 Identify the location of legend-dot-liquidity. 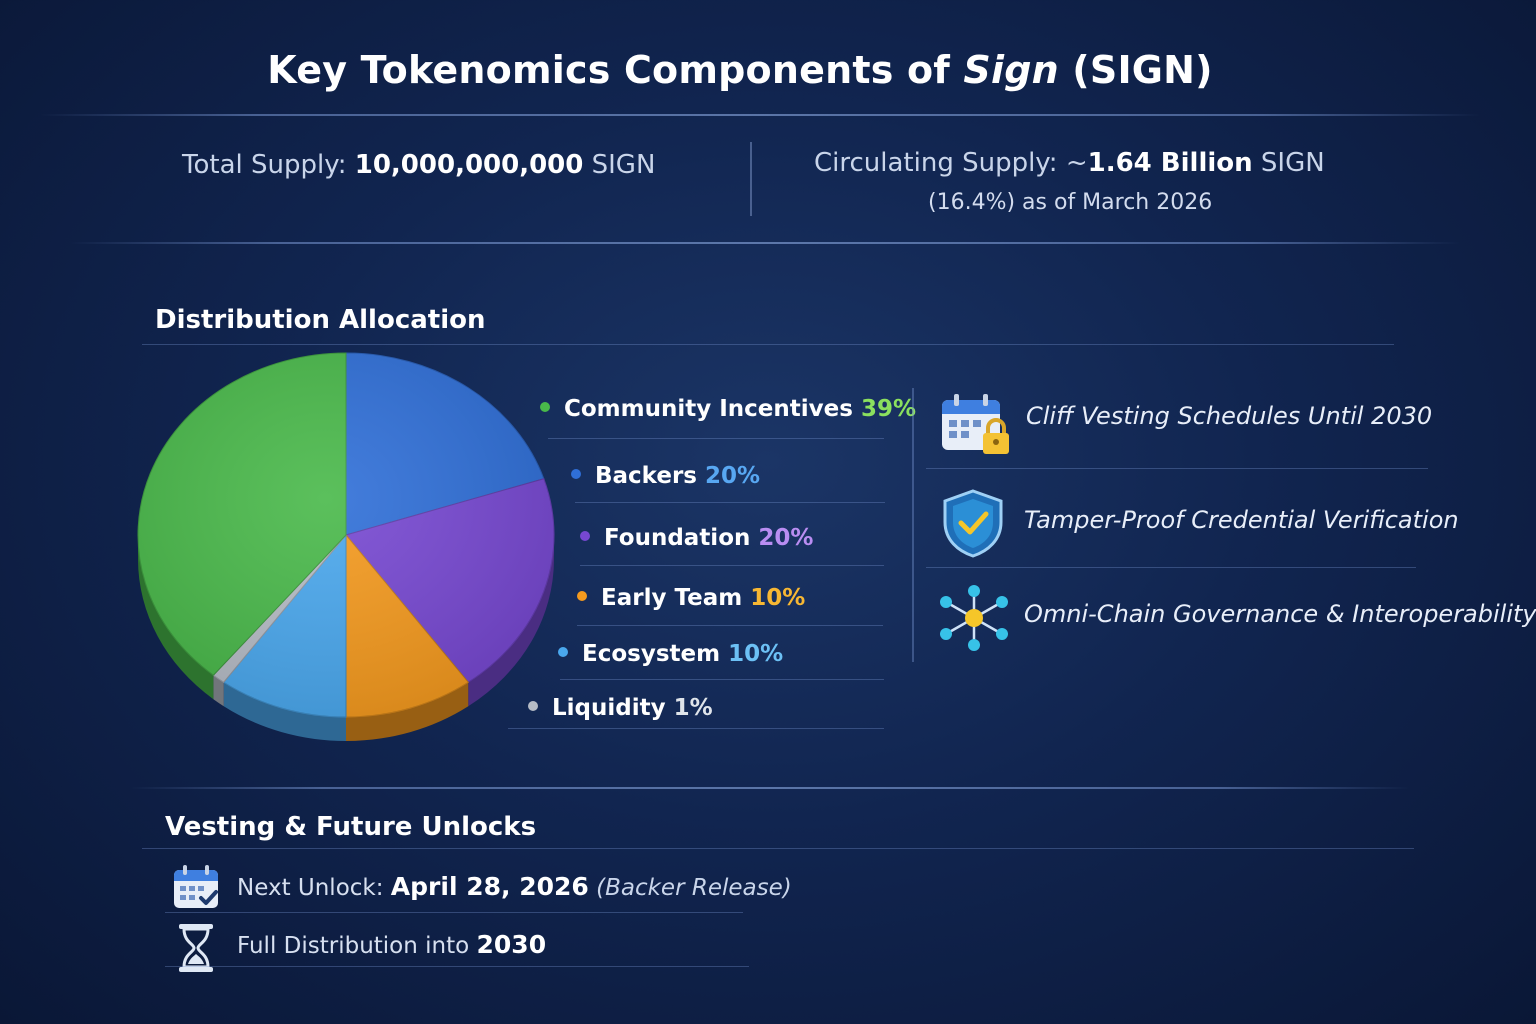
(533, 705).